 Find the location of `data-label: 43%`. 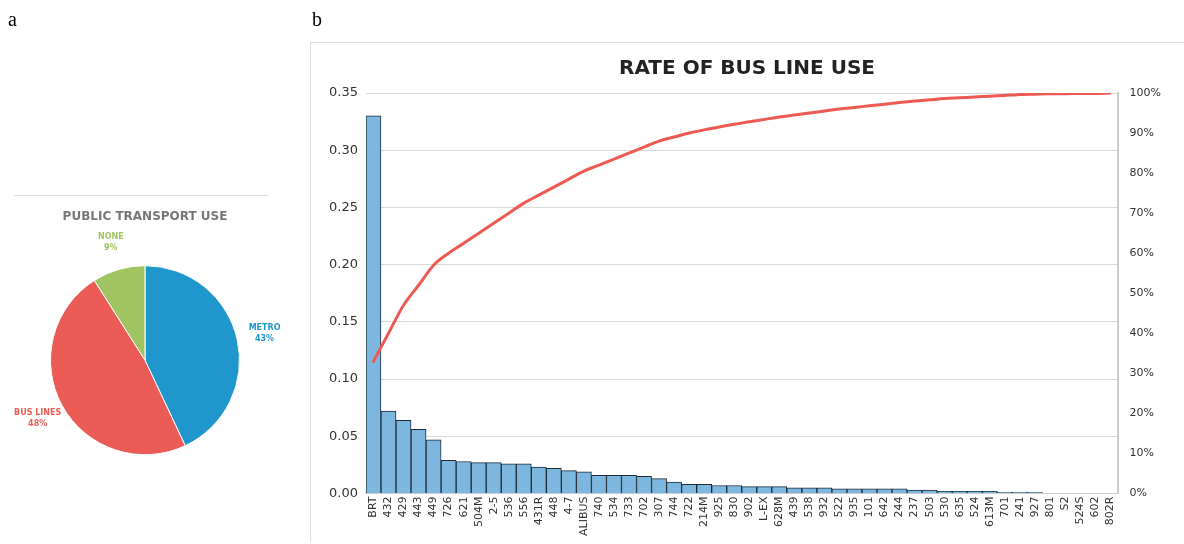

data-label: 43% is located at coordinates (264, 338).